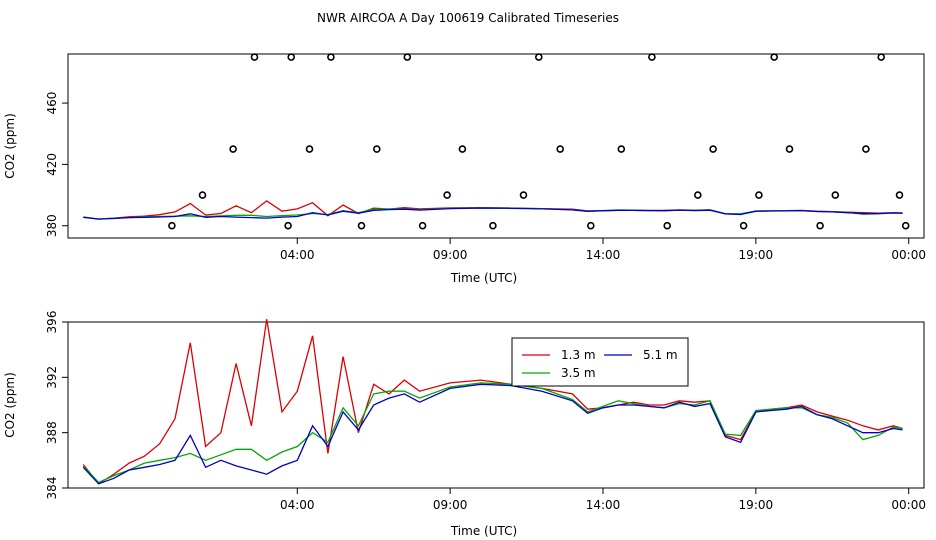 The width and height of the screenshot is (936, 540). Describe the element at coordinates (52, 322) in the screenshot. I see `bottom-y-tick-label-396: 396` at that location.